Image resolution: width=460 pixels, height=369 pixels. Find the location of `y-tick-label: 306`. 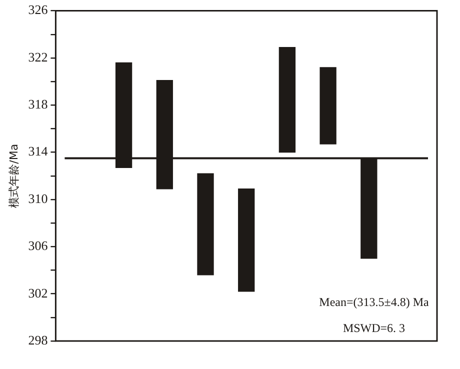

y-tick-label: 306 is located at coordinates (38, 246).